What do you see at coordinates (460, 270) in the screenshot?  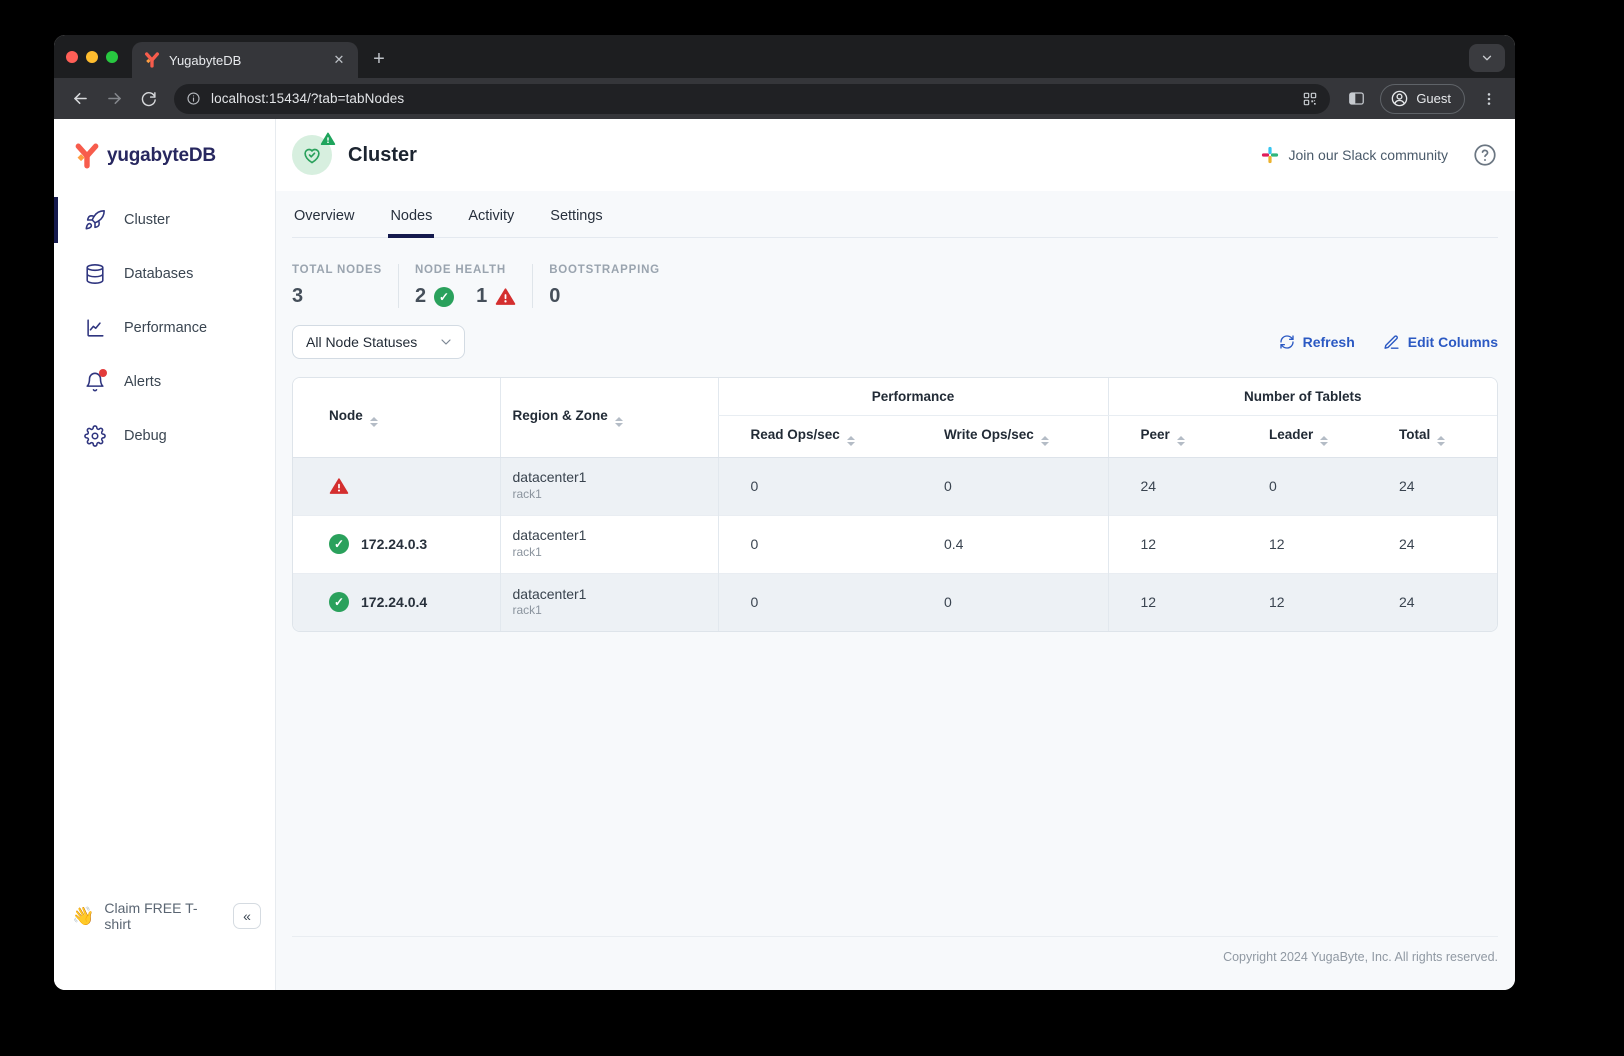 I see `stat-label: NODE HEALTH` at bounding box center [460, 270].